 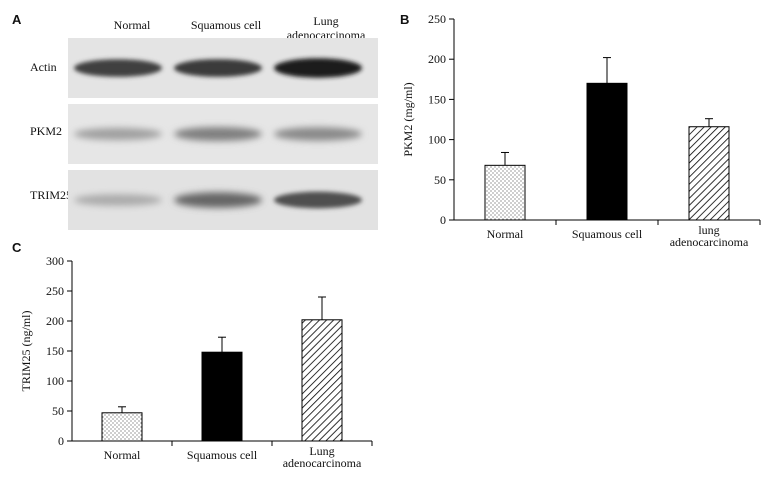 What do you see at coordinates (709, 236) in the screenshot?
I see `x-tick-label: lung adenocarcinoma` at bounding box center [709, 236].